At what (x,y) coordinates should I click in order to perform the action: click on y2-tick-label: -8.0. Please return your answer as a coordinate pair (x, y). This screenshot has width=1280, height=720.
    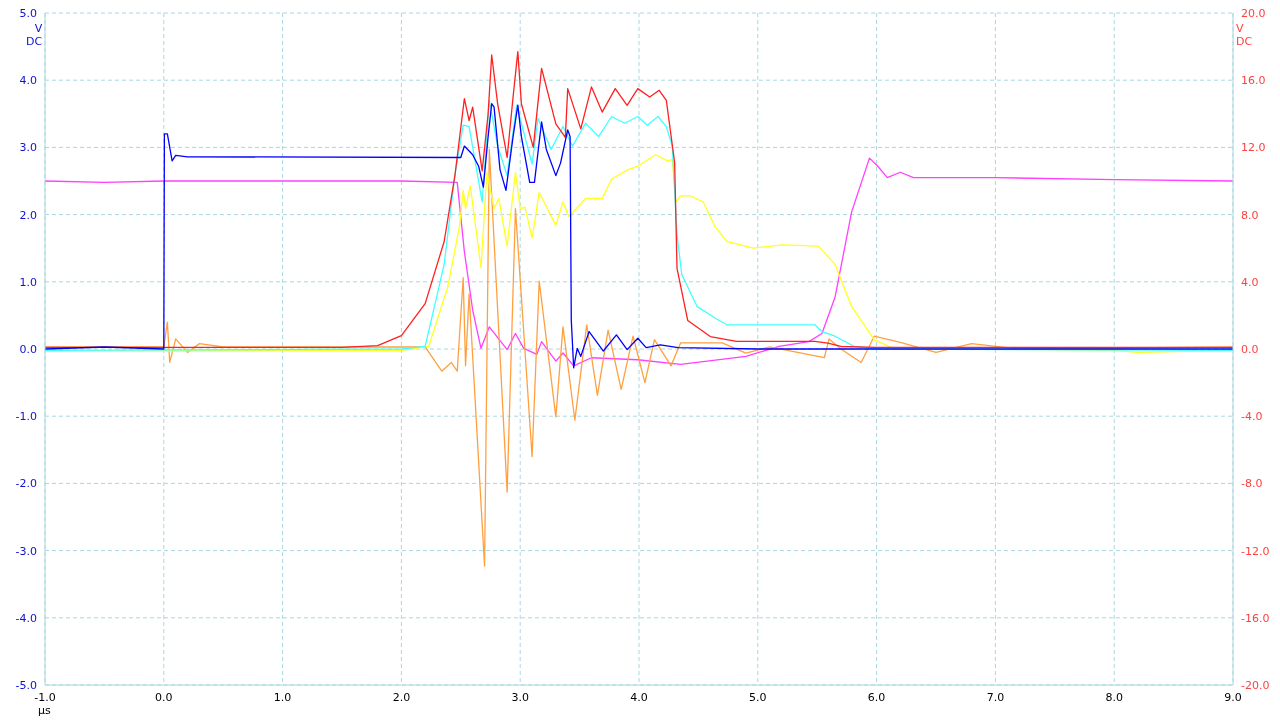
    Looking at the image, I should click on (1252, 484).